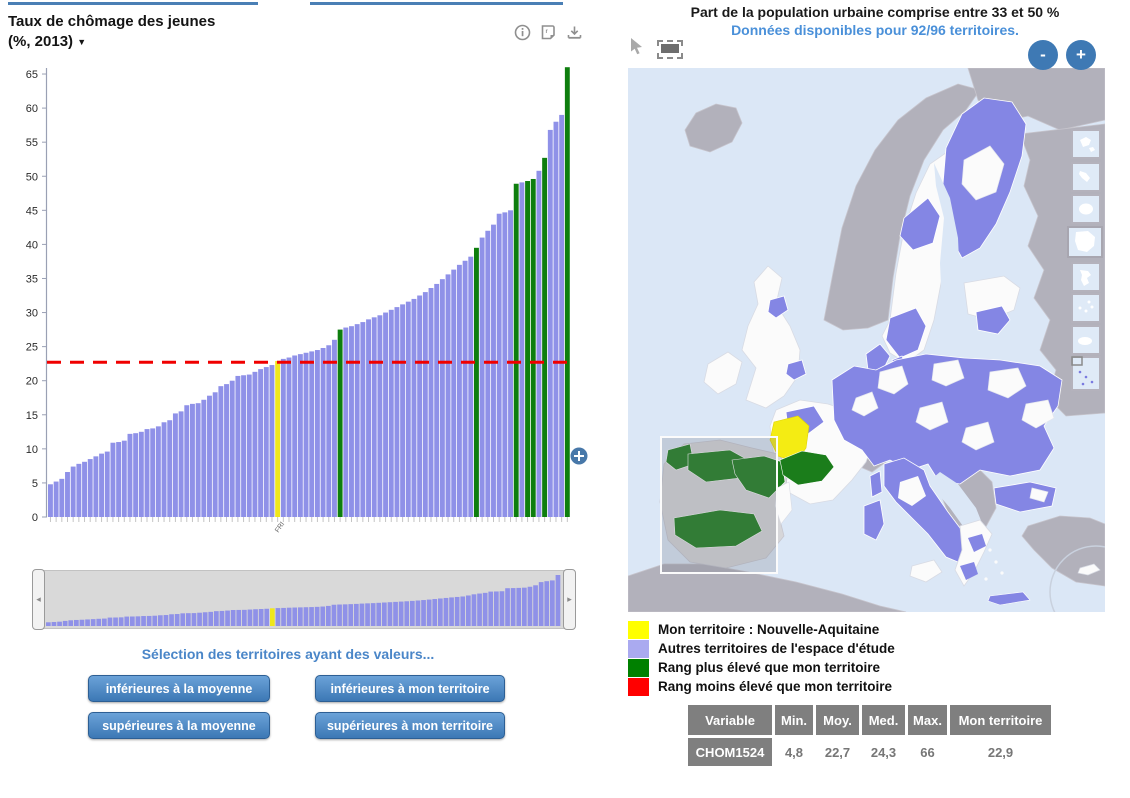 Image resolution: width=1130 pixels, height=798 pixels. Describe the element at coordinates (548, 32) in the screenshot. I see `data-sheet-icon: r` at that location.